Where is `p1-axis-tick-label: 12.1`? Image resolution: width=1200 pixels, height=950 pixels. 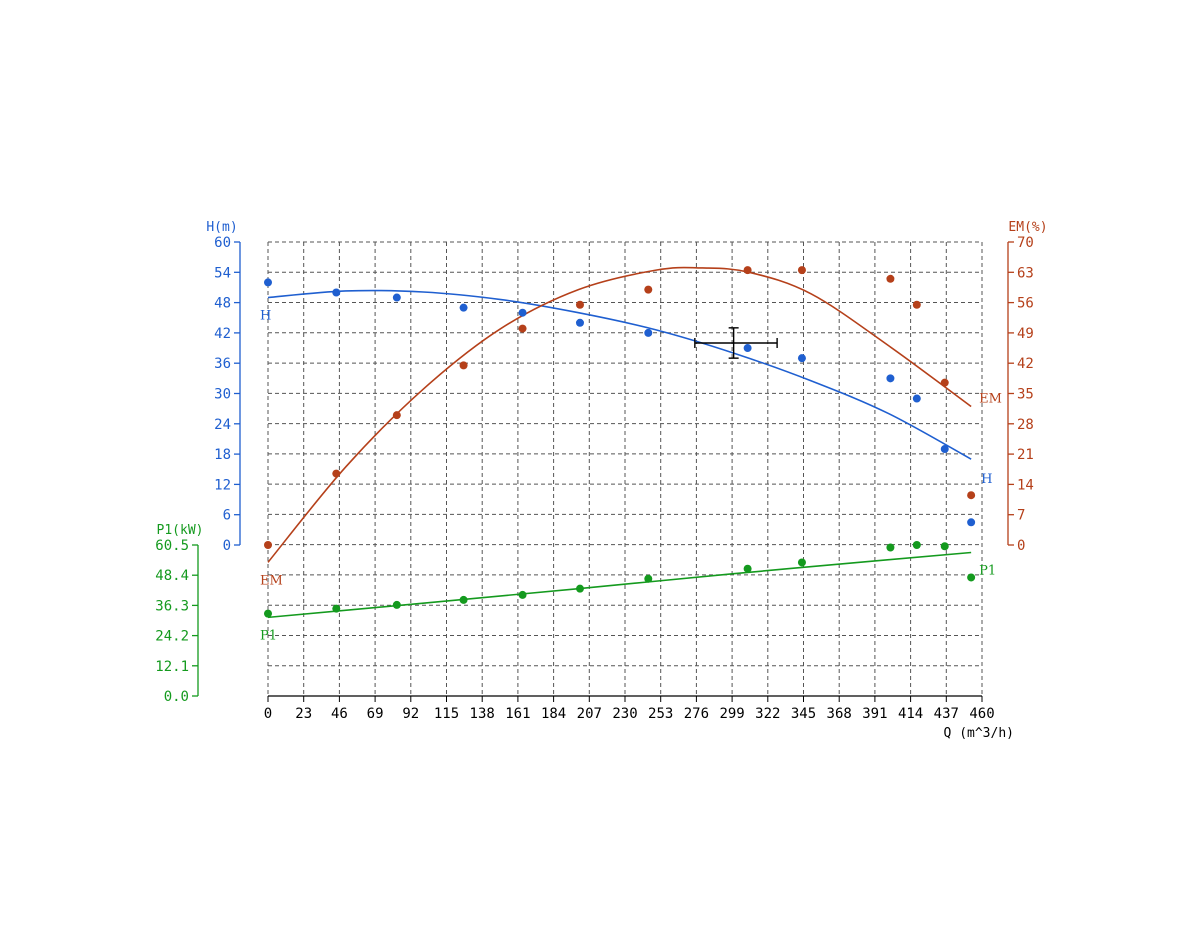
p1-axis-tick-label: 12.1 is located at coordinates (172, 667).